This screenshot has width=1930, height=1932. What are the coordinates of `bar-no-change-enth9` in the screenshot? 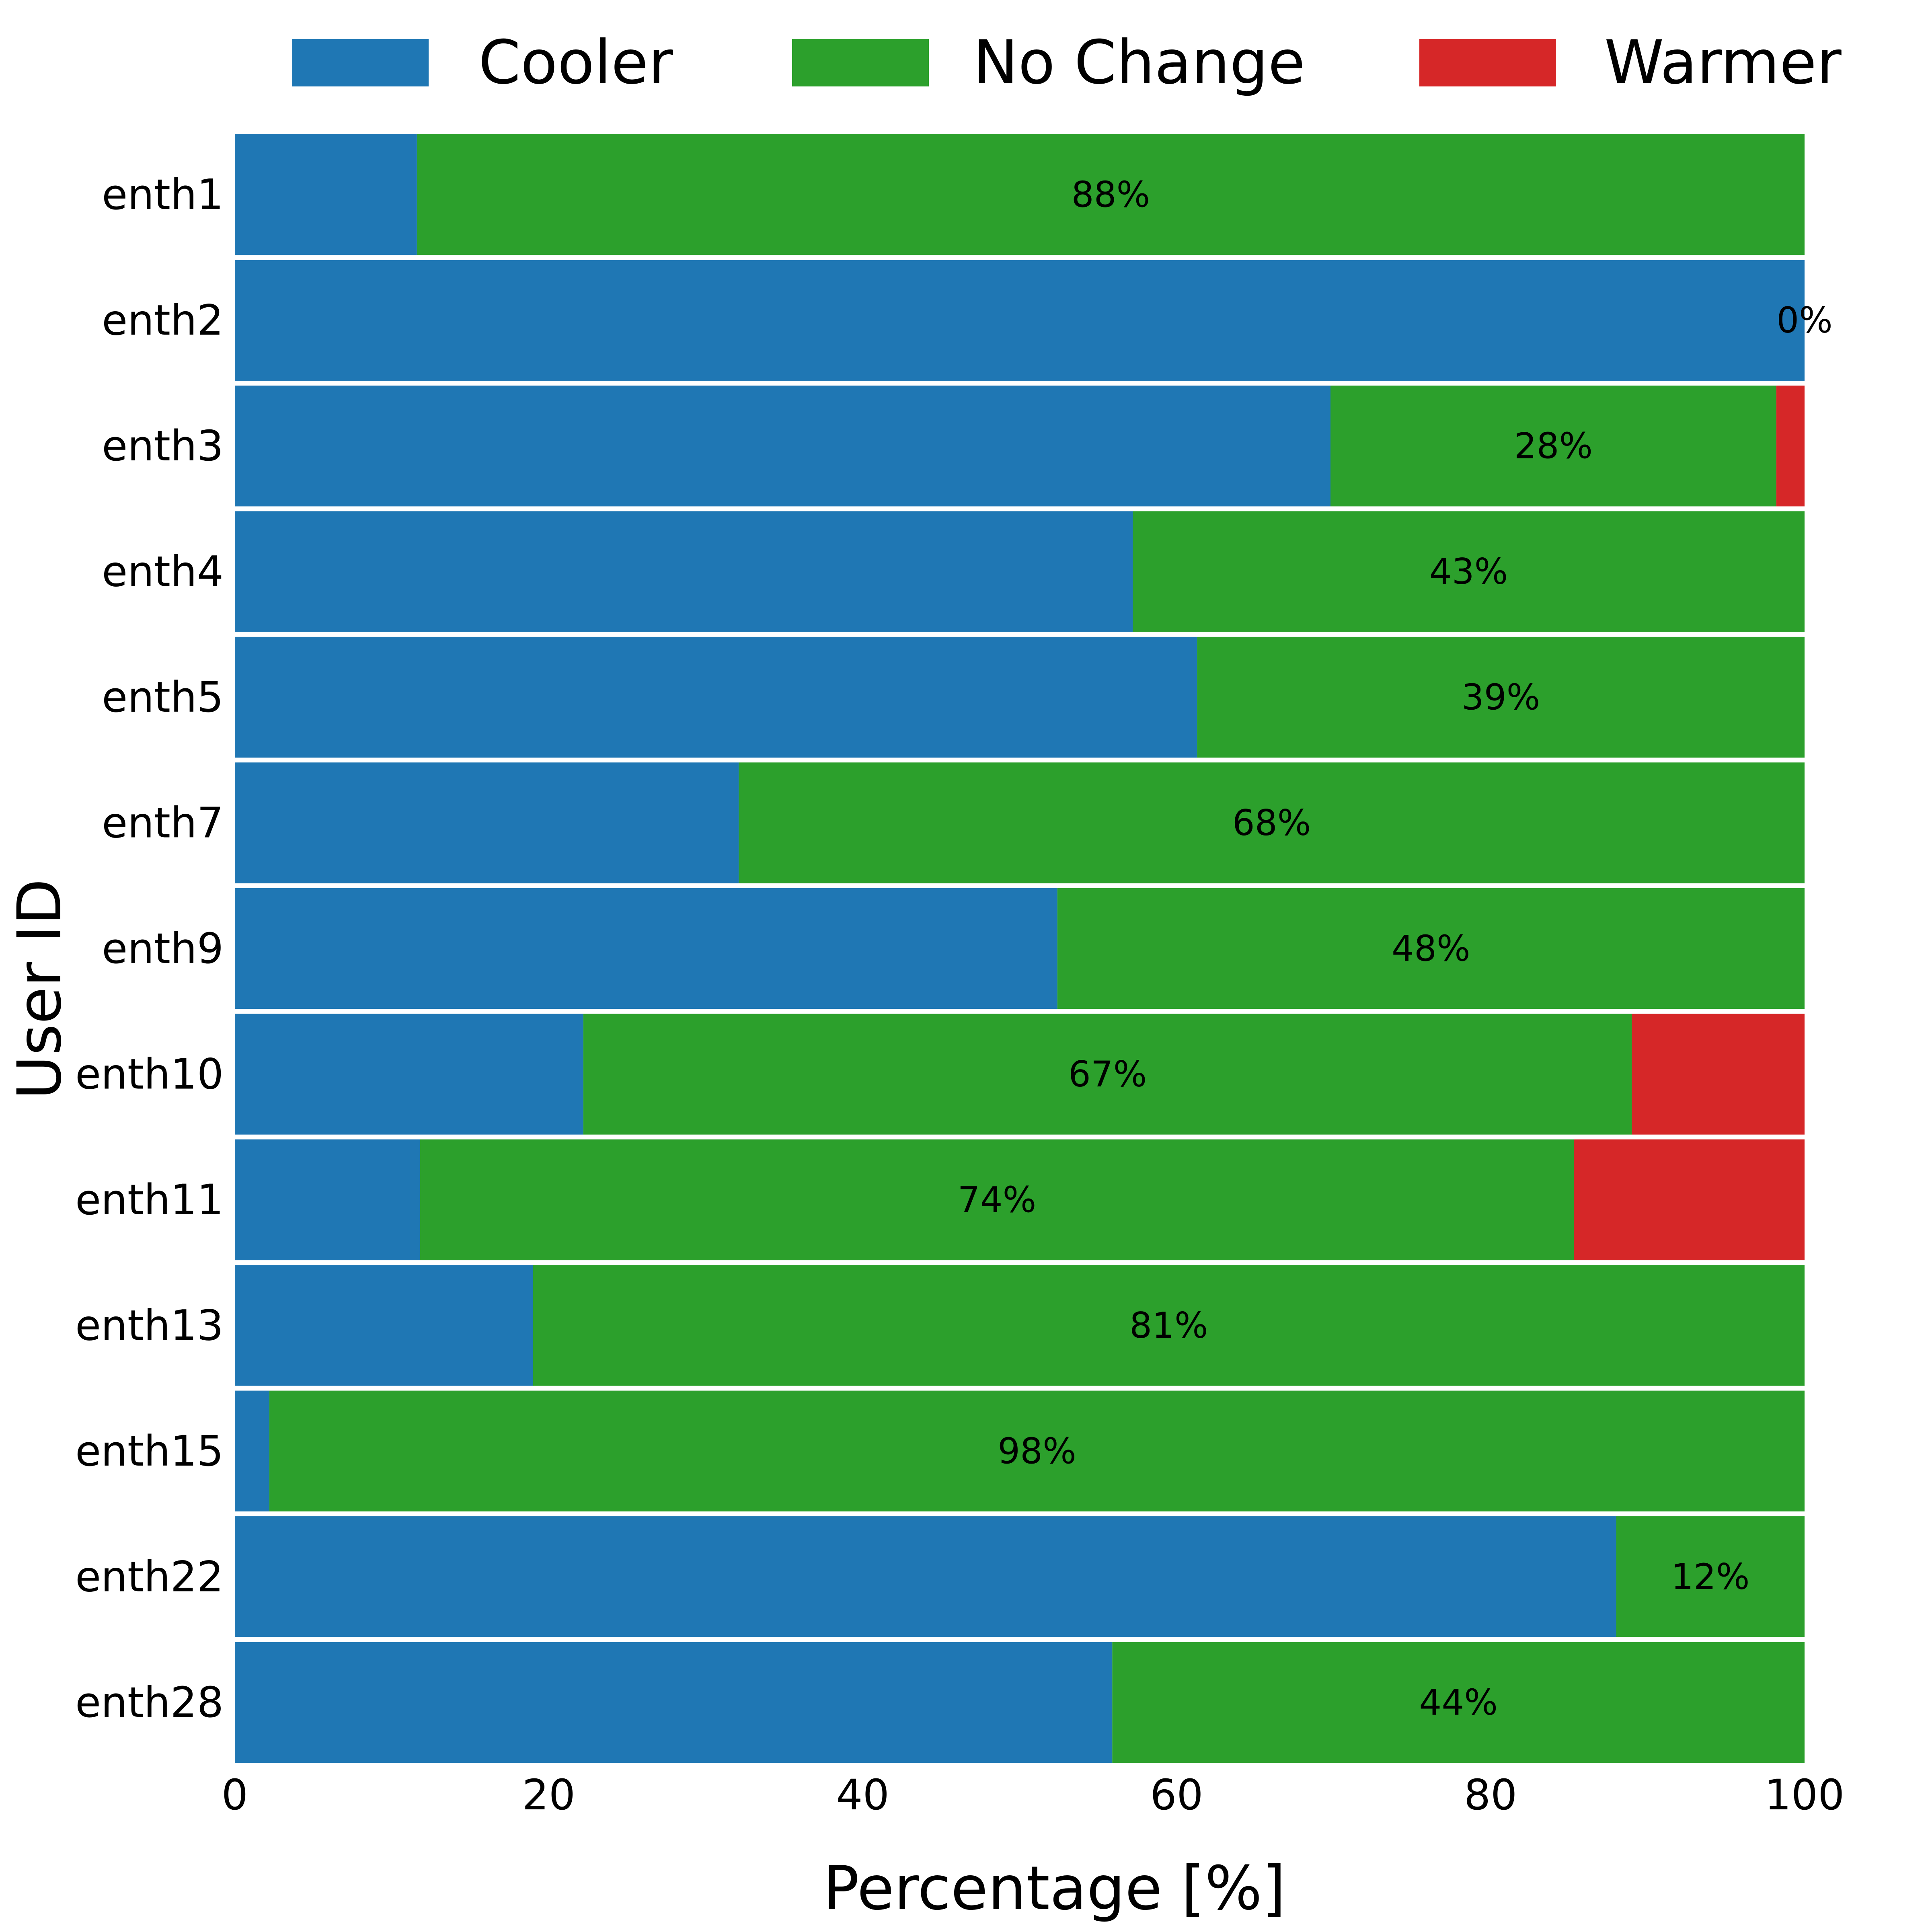 It's located at (1431, 948).